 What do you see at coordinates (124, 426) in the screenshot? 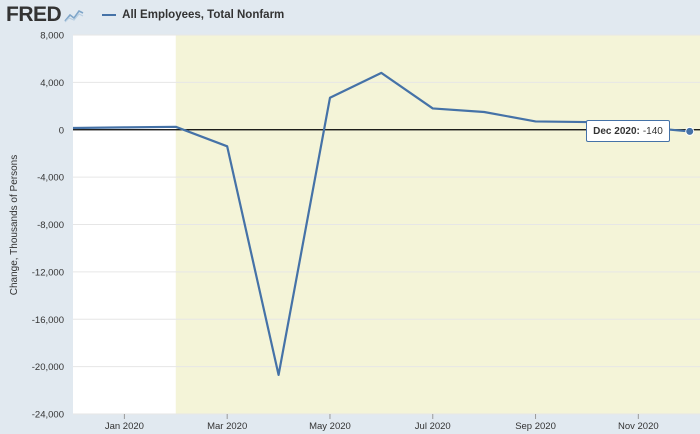
I see `x-tick-label: Jan 2020` at bounding box center [124, 426].